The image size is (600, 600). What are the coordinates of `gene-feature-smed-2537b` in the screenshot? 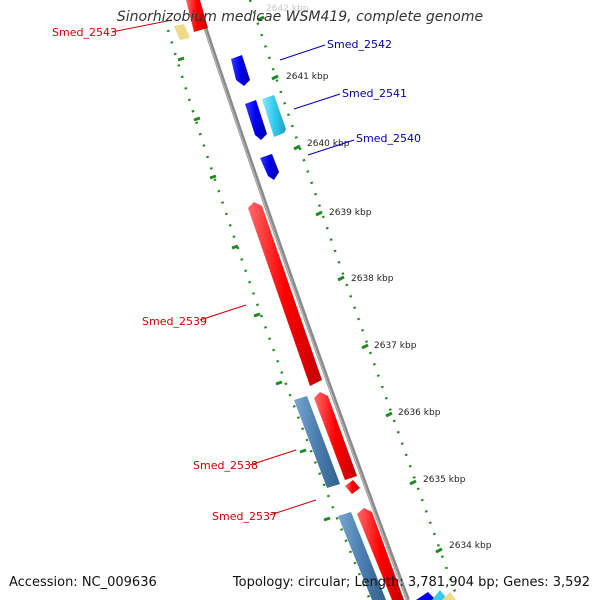 It's located at (380, 554).